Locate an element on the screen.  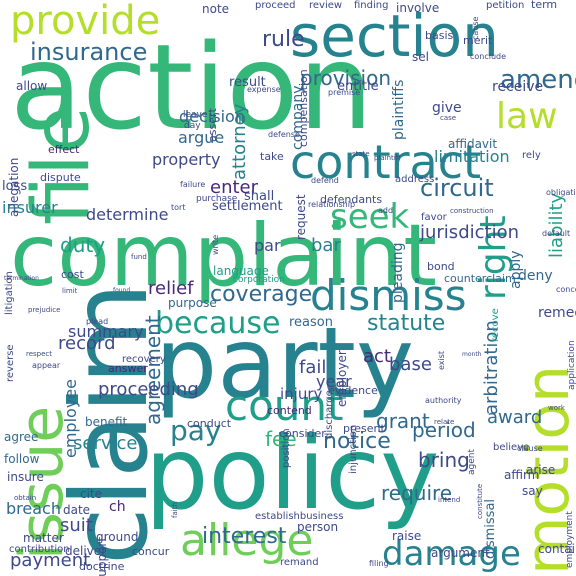
word-plaintiff: plaintiff is located at coordinates (387, 158).